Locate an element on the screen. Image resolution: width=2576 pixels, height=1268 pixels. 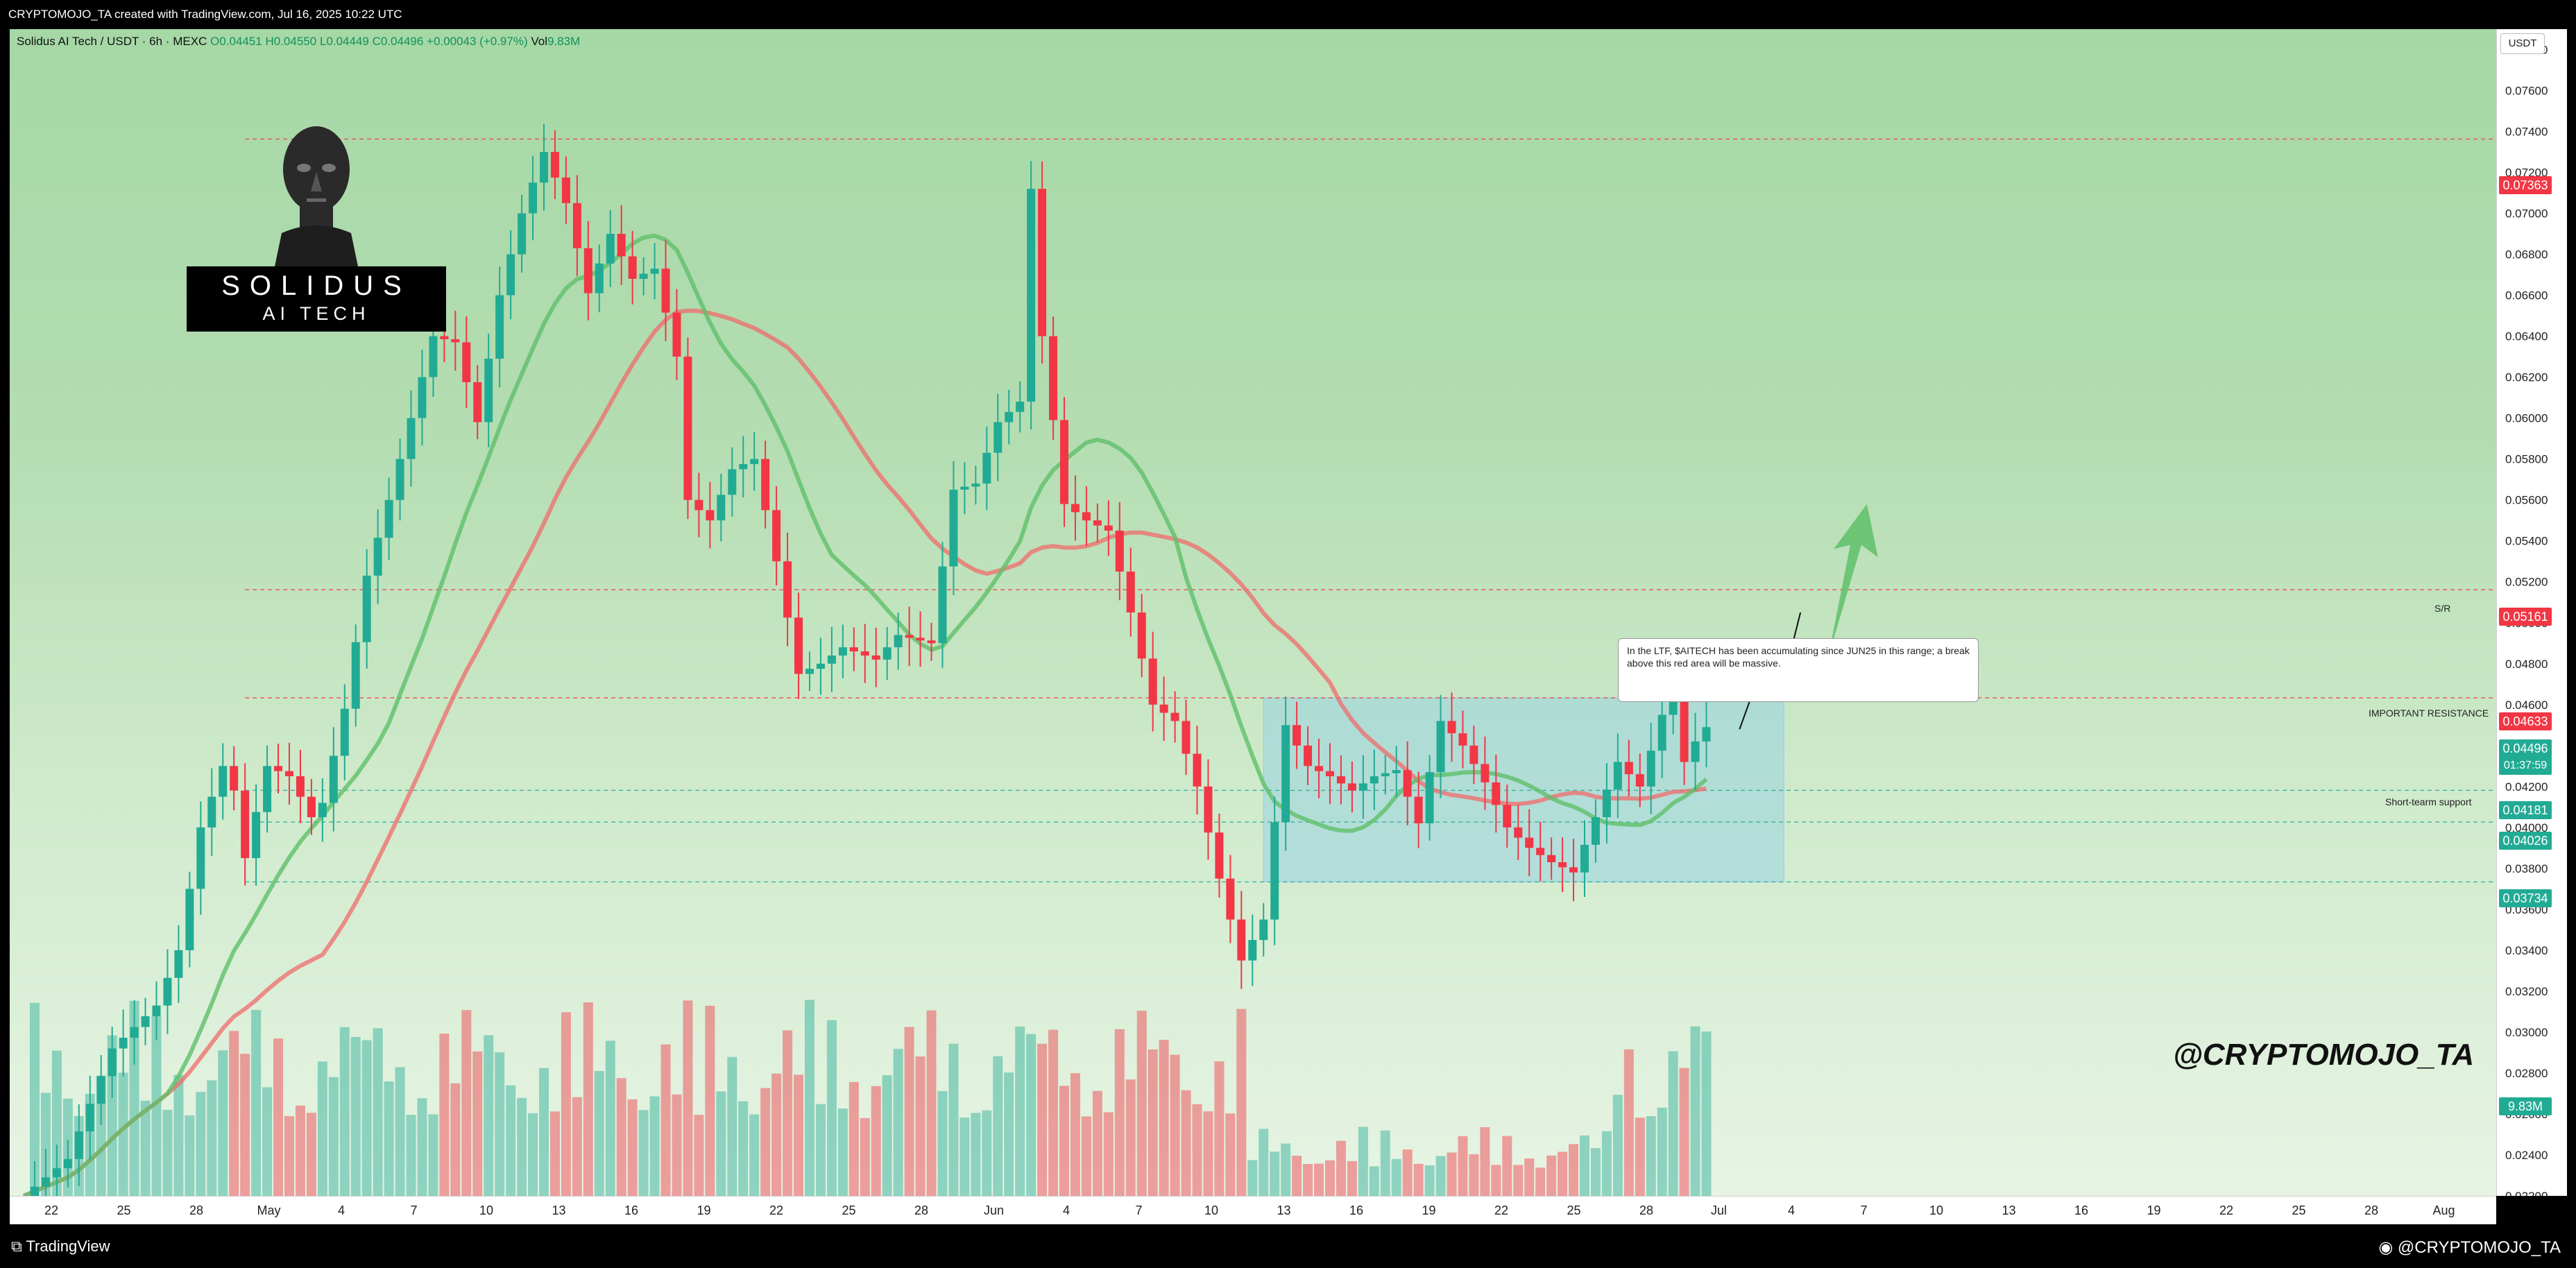
x-tick-label: 25 is located at coordinates (1573, 1210).